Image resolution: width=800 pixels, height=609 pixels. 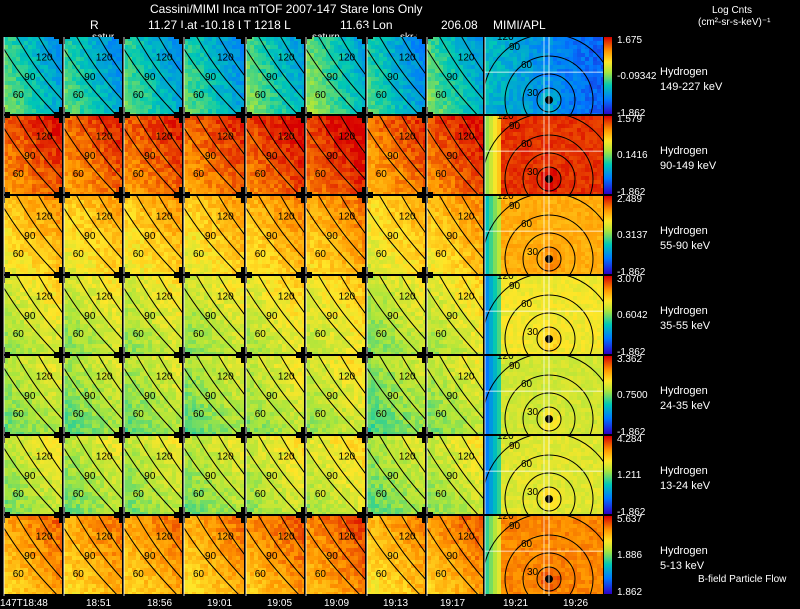 I want to click on energy-label: 13-24 keV, so click(x=685, y=486).